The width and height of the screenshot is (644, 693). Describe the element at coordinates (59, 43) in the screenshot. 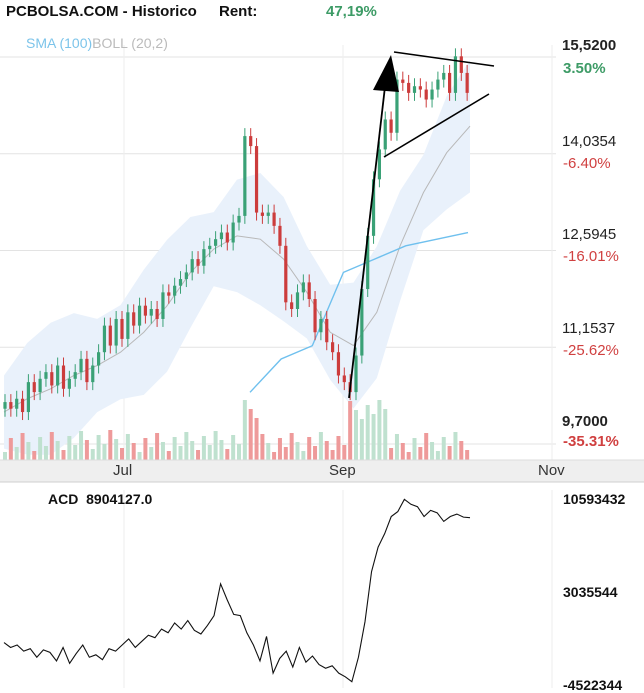

I see `legend-sma: SMA (100)` at that location.